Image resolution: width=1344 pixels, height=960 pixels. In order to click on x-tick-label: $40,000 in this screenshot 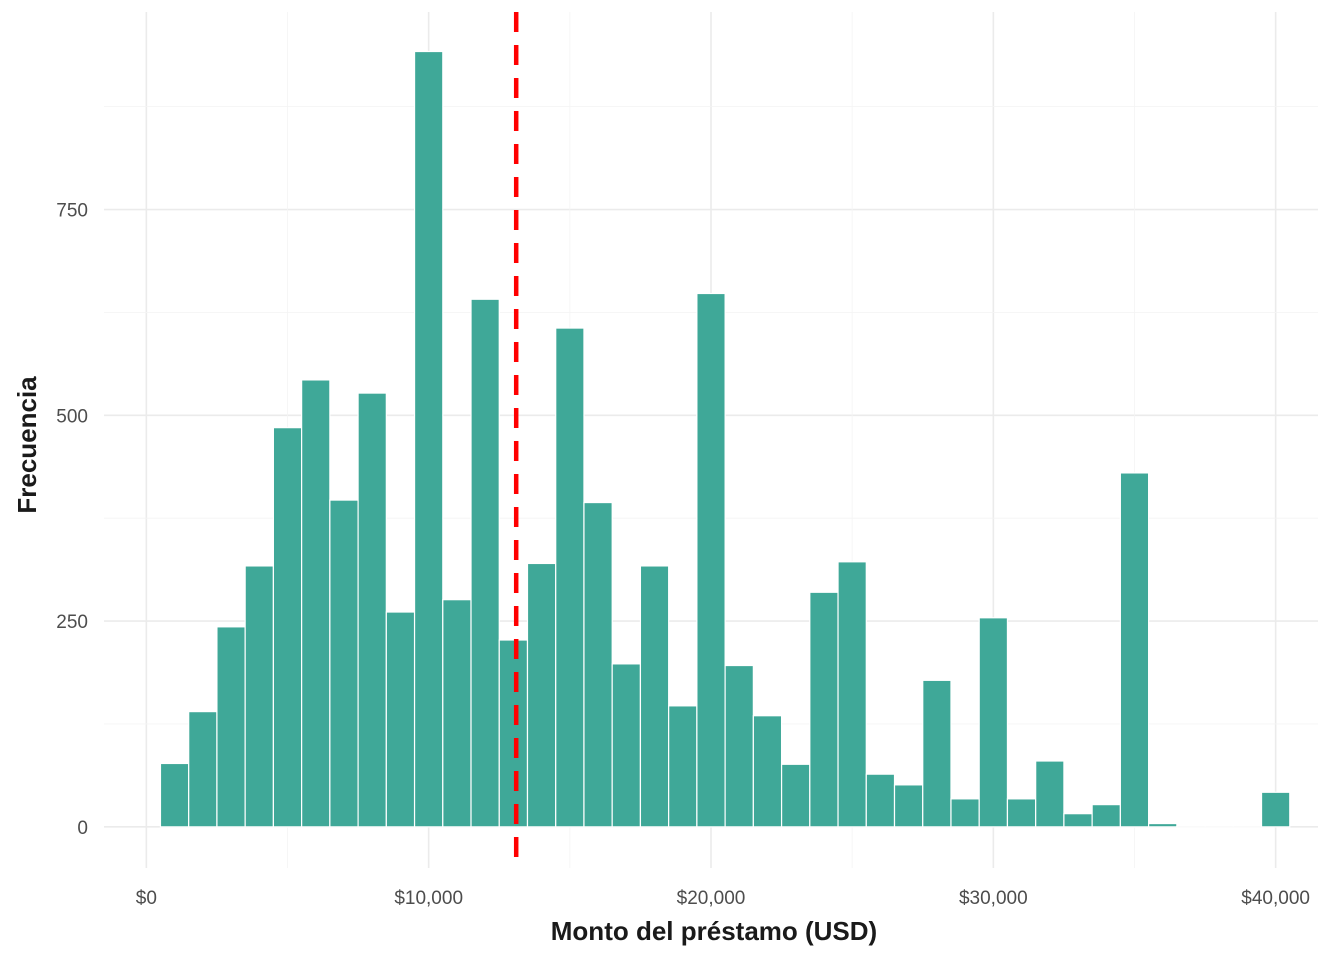, I will do `click(1275, 898)`.